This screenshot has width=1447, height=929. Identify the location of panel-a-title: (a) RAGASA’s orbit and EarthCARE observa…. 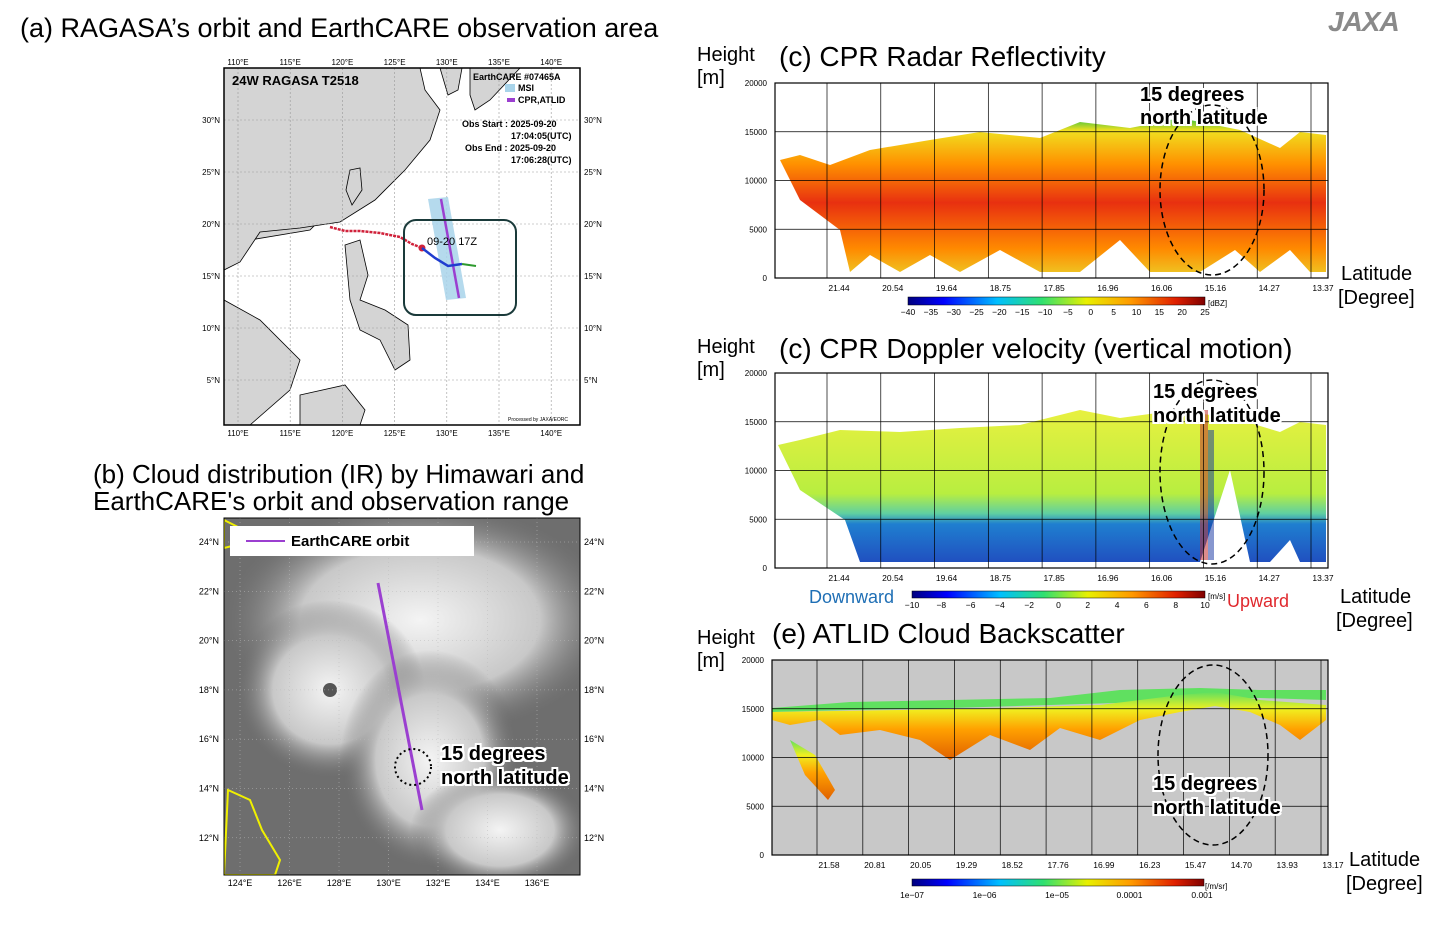
(339, 28).